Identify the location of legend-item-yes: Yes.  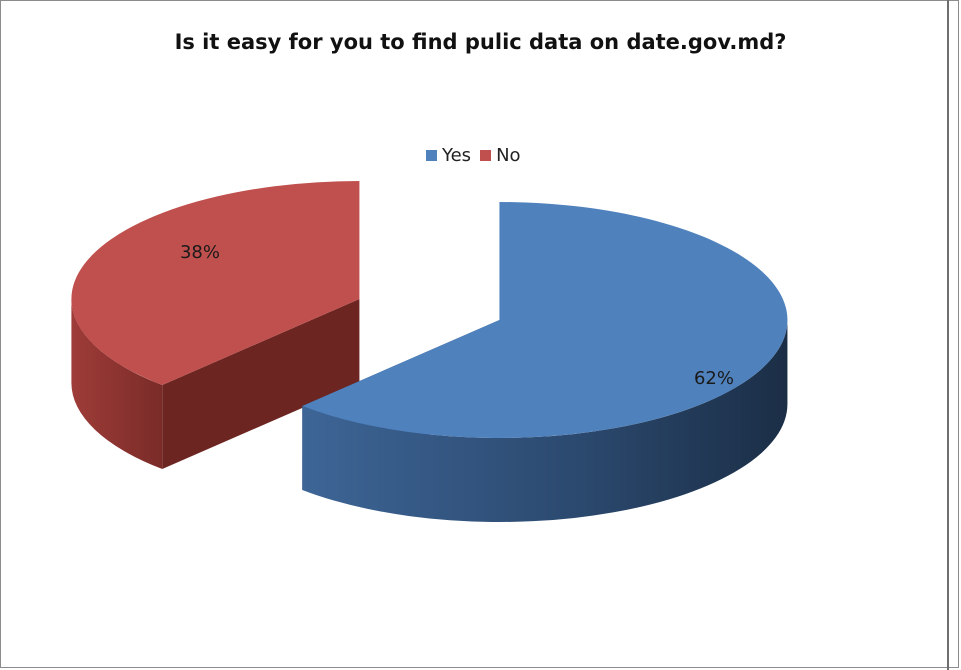
(448, 155).